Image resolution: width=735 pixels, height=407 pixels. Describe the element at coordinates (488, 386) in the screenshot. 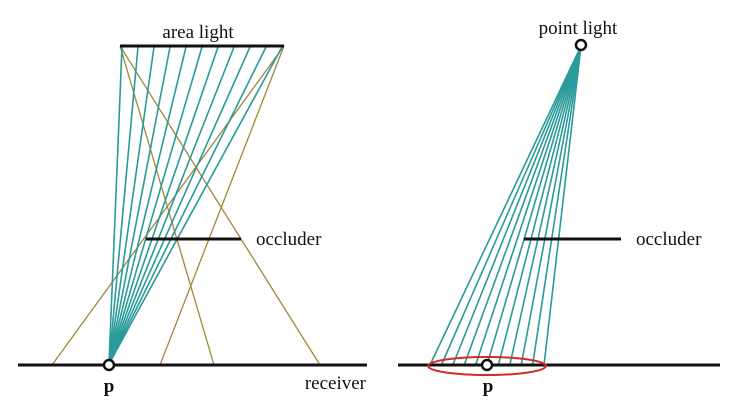

I see `right-point-p-label: p` at that location.